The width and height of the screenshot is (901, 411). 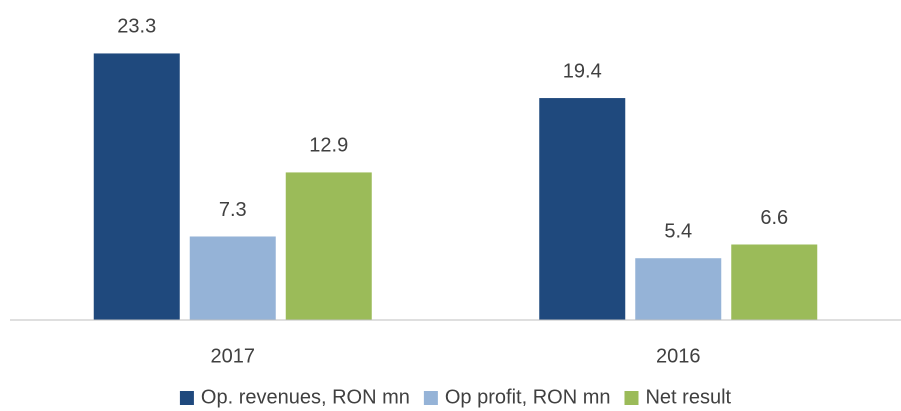 What do you see at coordinates (582, 71) in the screenshot?
I see `data-label: 19.4` at bounding box center [582, 71].